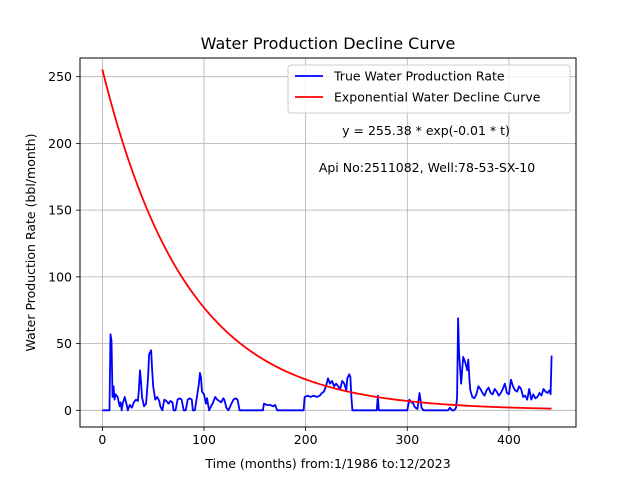 The image size is (640, 480). Describe the element at coordinates (204, 439) in the screenshot. I see `x-tick-label: 100` at that location.